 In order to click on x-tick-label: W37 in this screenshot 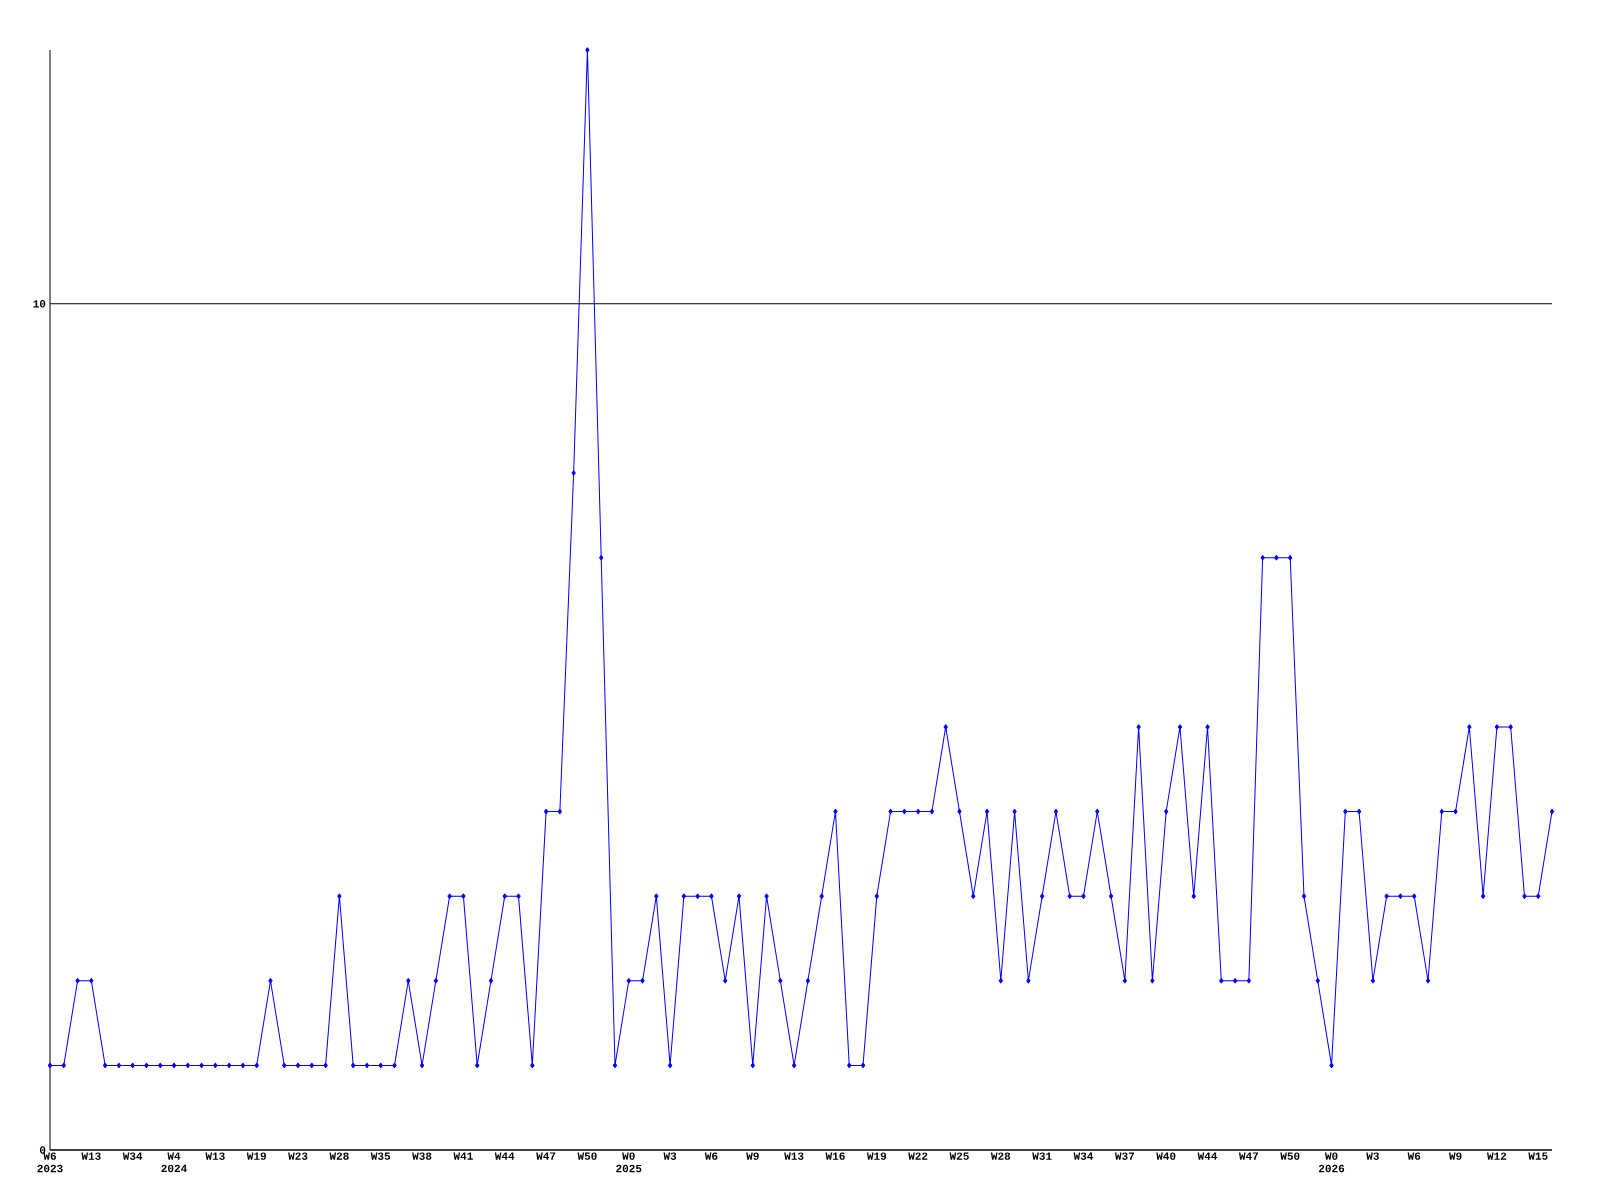, I will do `click(1124, 1156)`.